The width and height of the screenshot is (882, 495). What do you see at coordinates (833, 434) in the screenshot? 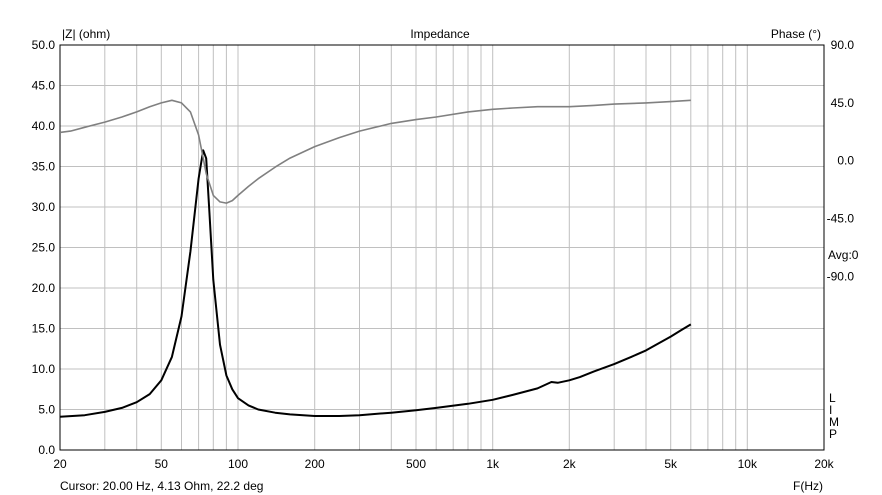
I see `side-label-letter: P` at bounding box center [833, 434].